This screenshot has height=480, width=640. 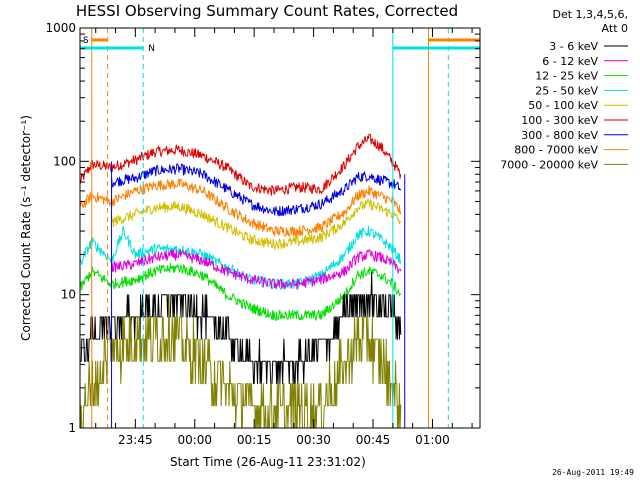 I want to click on legend-label-0: 3 - 6 keV, so click(x=573, y=46).